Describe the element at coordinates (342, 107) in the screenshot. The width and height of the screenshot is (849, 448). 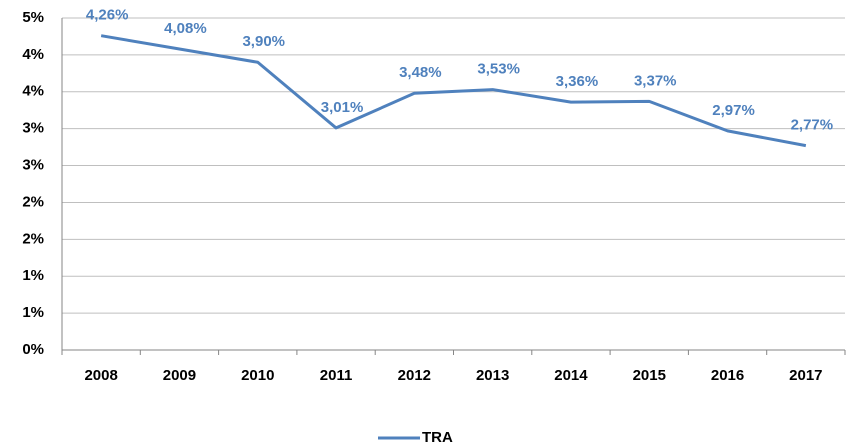
I see `data-label: 3,01%` at that location.